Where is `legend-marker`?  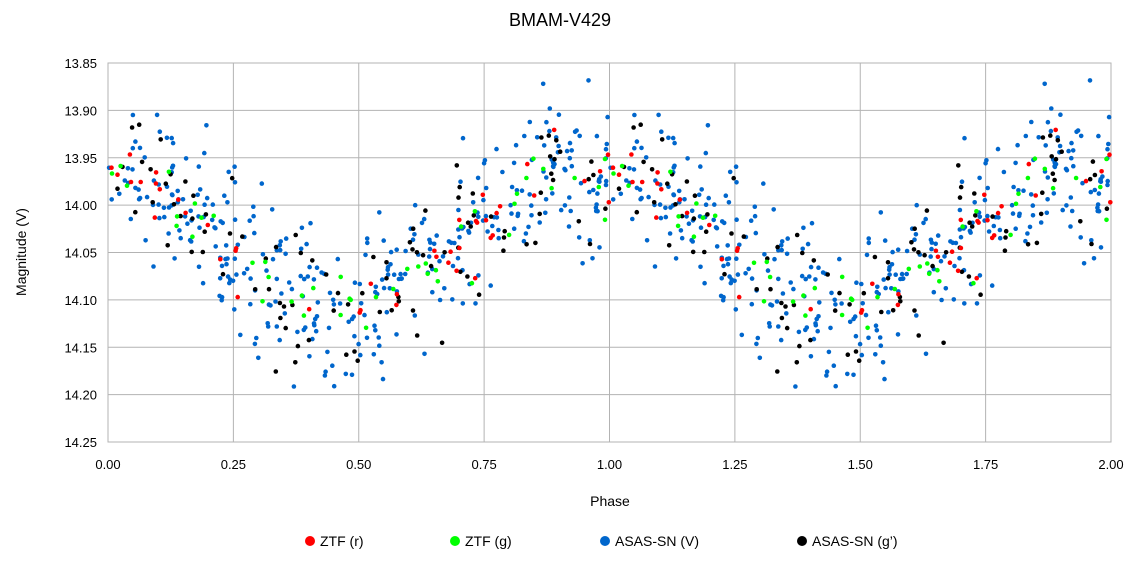
legend-marker is located at coordinates (455, 541).